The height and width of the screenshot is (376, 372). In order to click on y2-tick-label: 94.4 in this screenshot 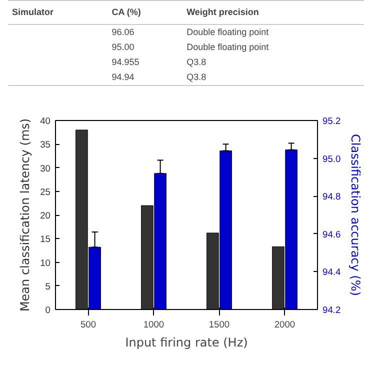, I will do `click(331, 272)`.